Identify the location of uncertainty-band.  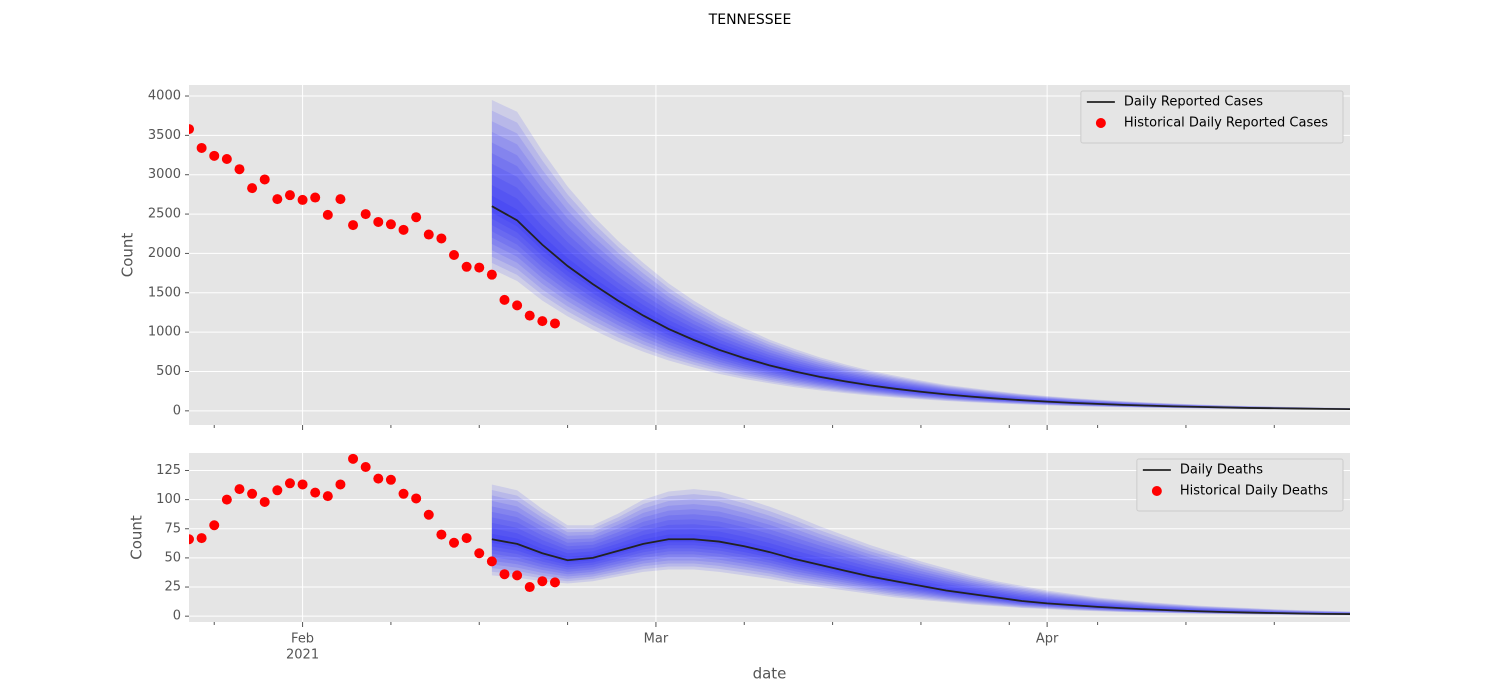
(920, 550).